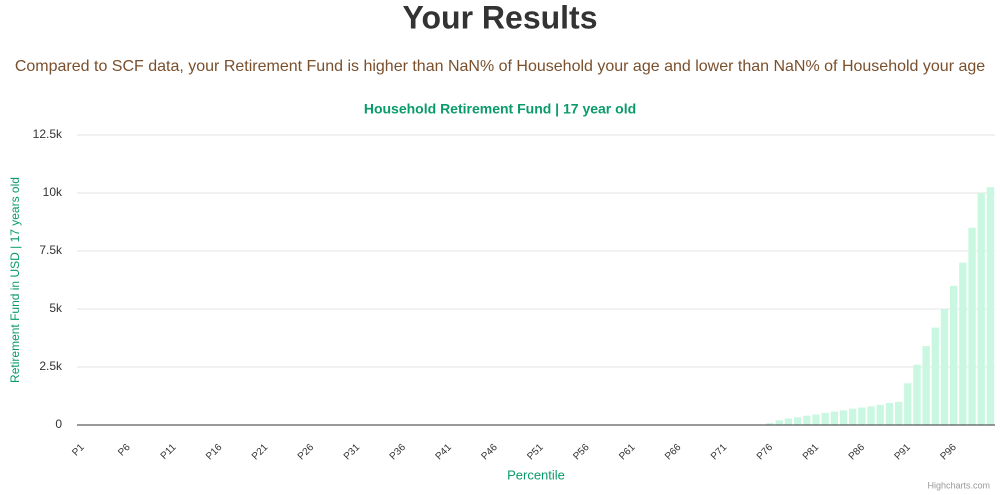  What do you see at coordinates (500, 17) in the screenshot?
I see `heading: Your Results` at bounding box center [500, 17].